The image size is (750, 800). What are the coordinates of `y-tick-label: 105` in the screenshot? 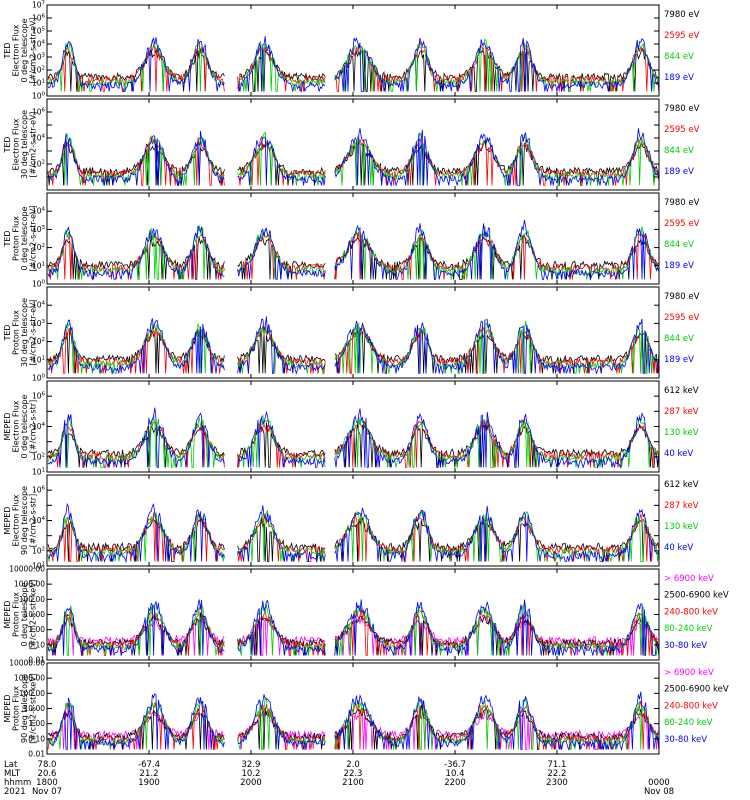 It's located at (39, 31).